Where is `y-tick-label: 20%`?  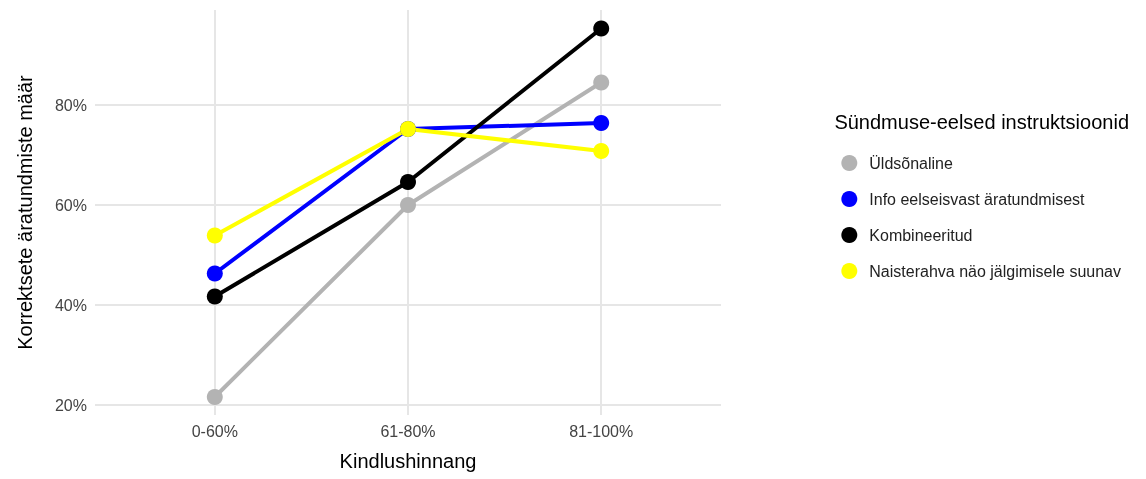 y-tick-label: 20% is located at coordinates (70, 405).